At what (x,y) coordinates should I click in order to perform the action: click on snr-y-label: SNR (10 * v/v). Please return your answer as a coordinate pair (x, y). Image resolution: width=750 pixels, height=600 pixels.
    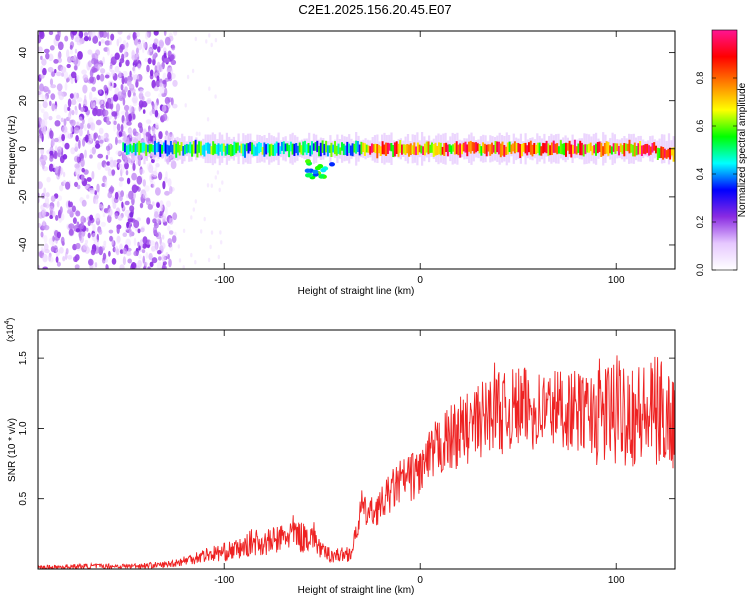
    Looking at the image, I should click on (12, 450).